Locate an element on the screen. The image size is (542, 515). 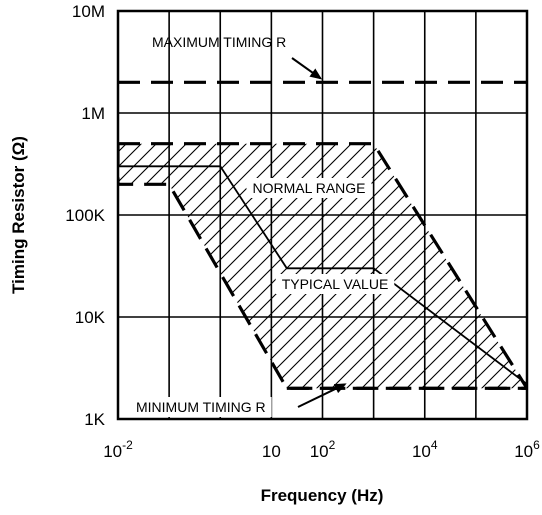
annotation-label: MAXIMUM TIMING R is located at coordinates (219, 42).